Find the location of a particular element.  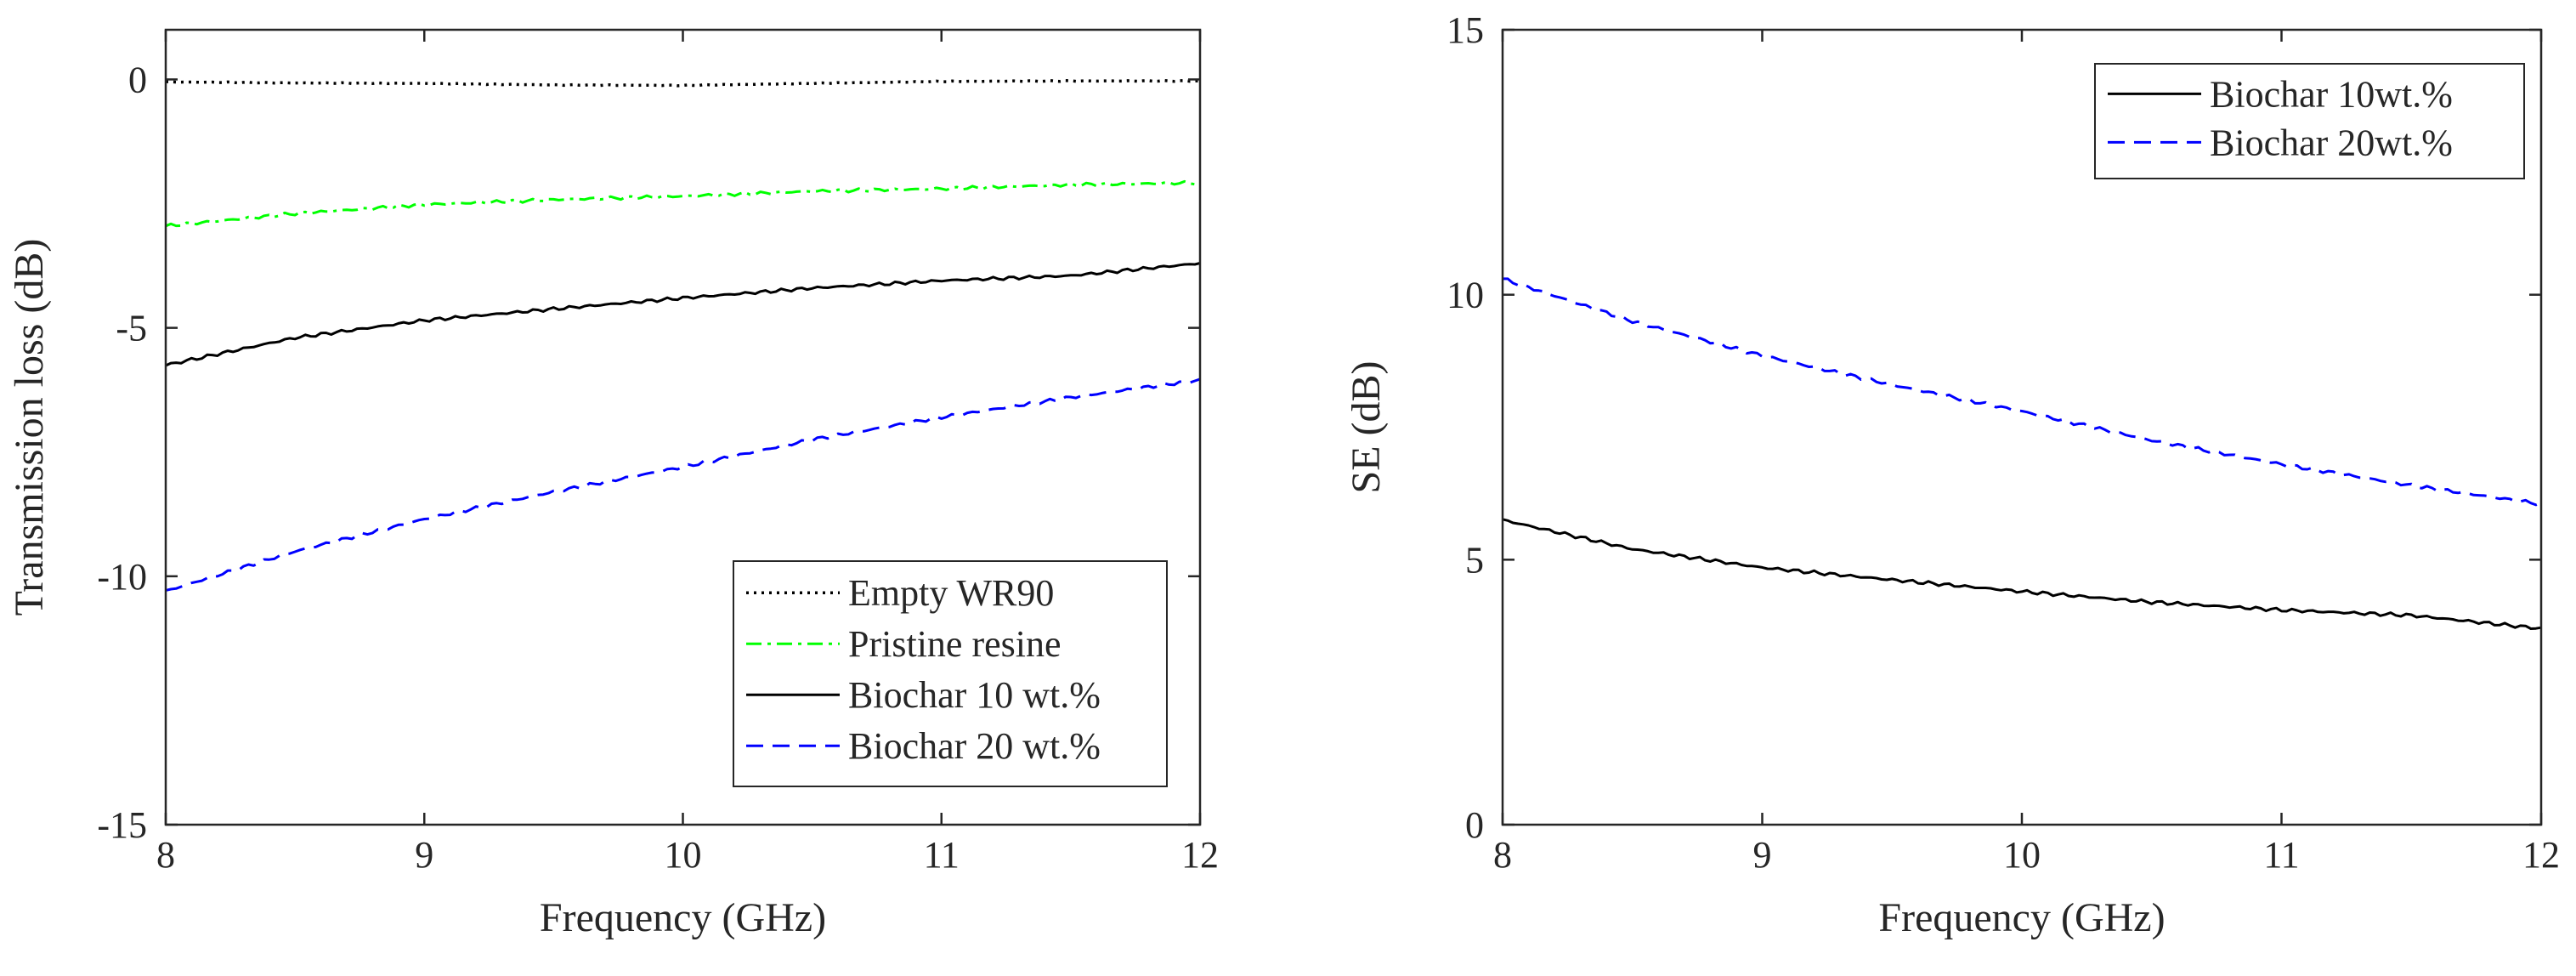

y-tick-label: 15 is located at coordinates (1465, 30).